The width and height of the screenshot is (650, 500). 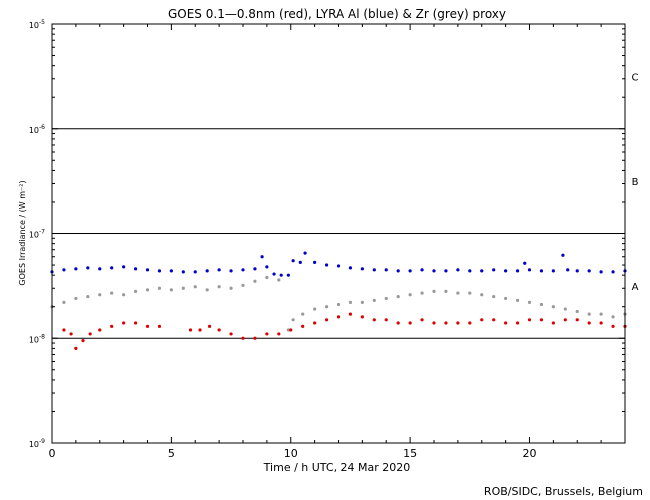 What do you see at coordinates (52, 453) in the screenshot?
I see `x-tick-label: 0` at bounding box center [52, 453].